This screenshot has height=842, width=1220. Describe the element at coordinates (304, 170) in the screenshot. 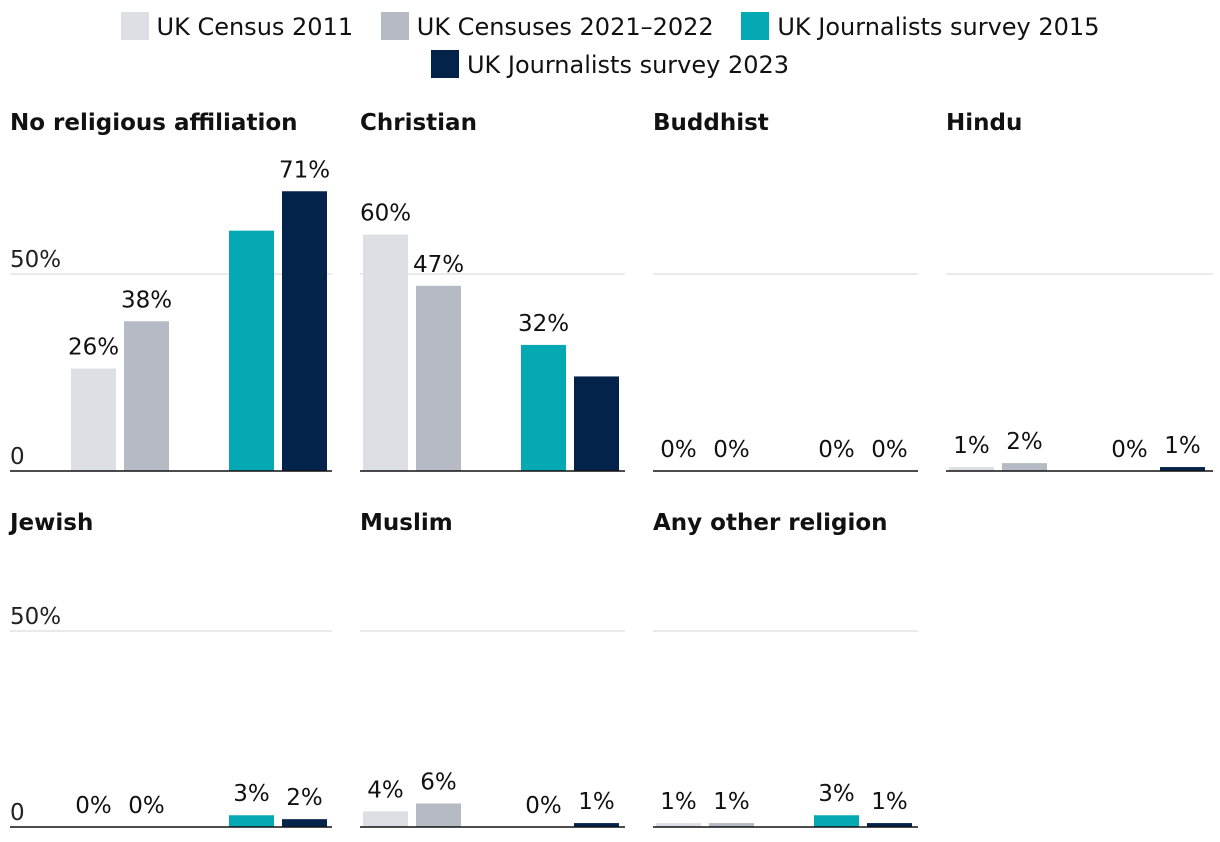

I see `data-label: 71%` at that location.